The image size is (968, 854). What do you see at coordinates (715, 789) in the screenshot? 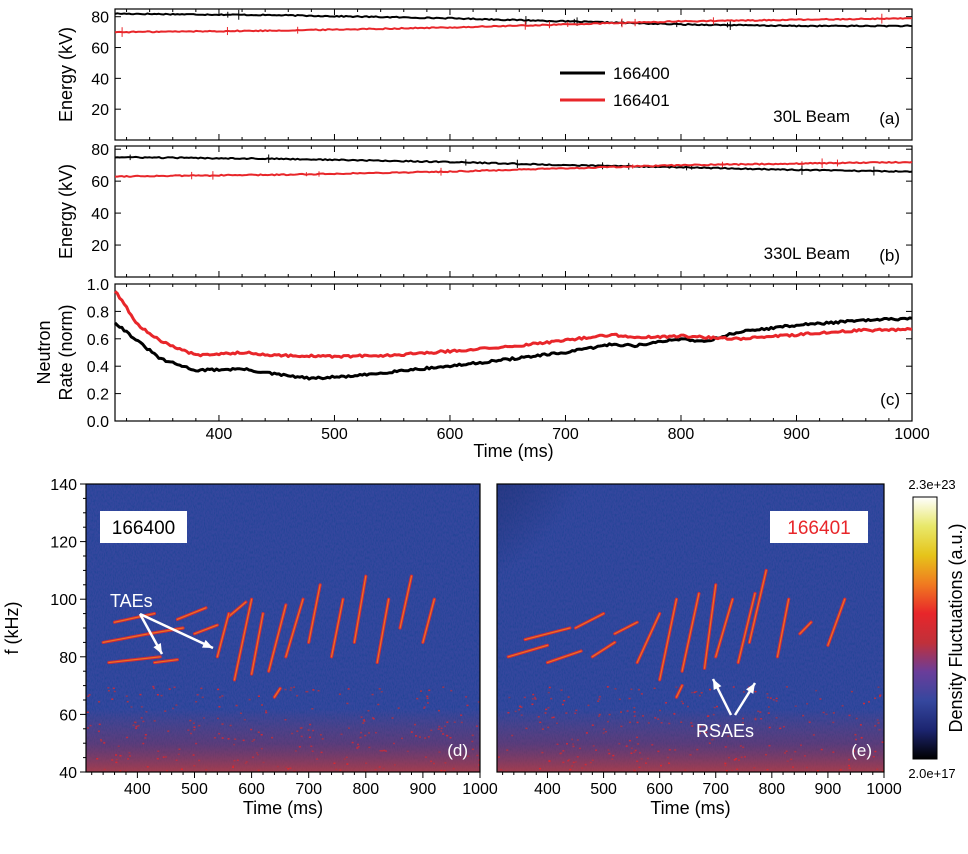
I see `x-tick-label: 700` at bounding box center [715, 789].